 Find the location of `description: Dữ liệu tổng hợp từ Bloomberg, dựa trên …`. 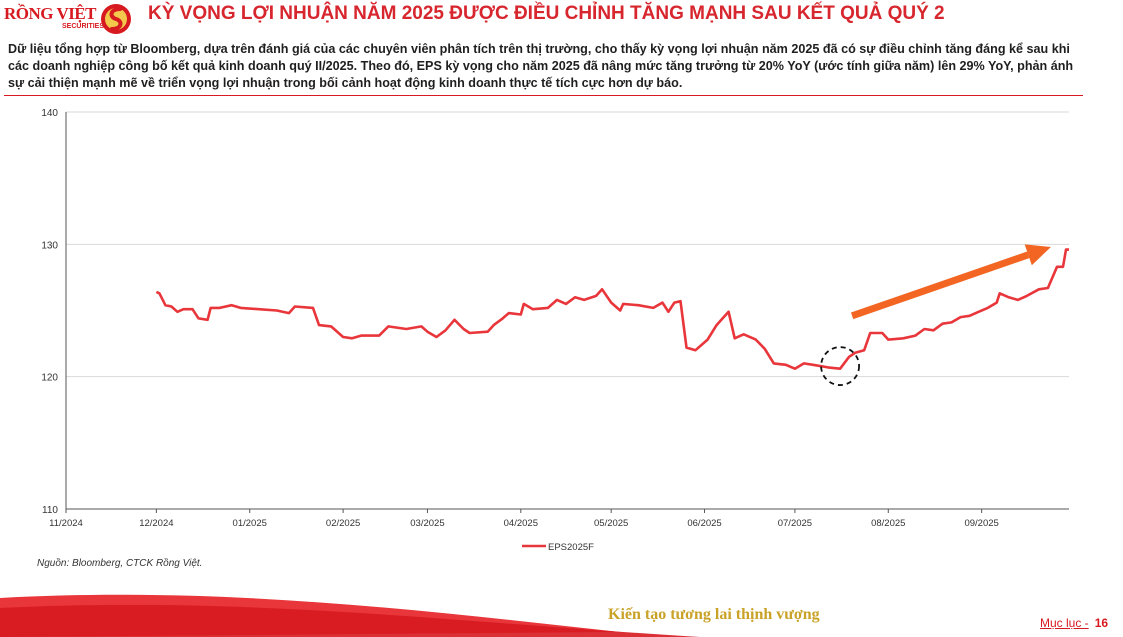

description: Dữ liệu tổng hợp từ Bloomberg, dựa trên … is located at coordinates (541, 66).